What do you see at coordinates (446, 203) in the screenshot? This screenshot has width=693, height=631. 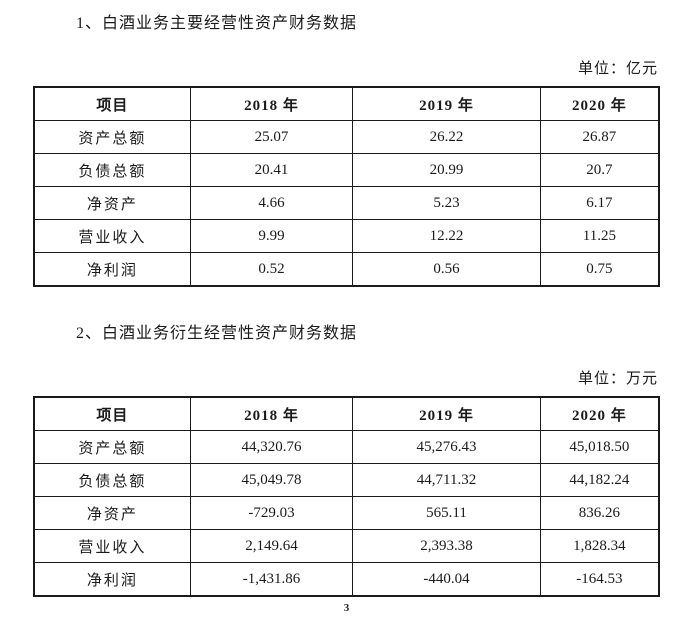 I see `cell-value: 5.23` at bounding box center [446, 203].